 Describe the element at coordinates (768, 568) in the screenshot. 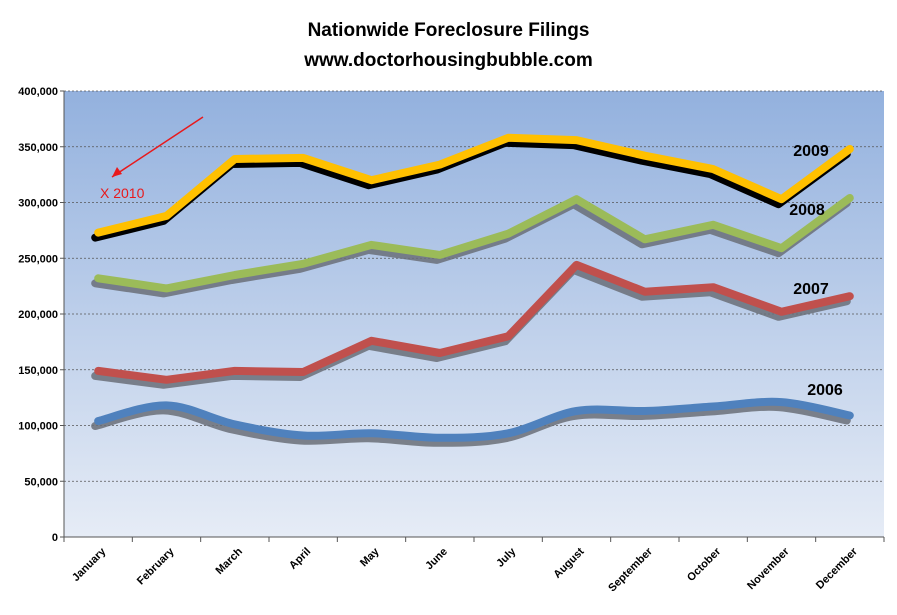

I see `x-tick-label: November` at that location.